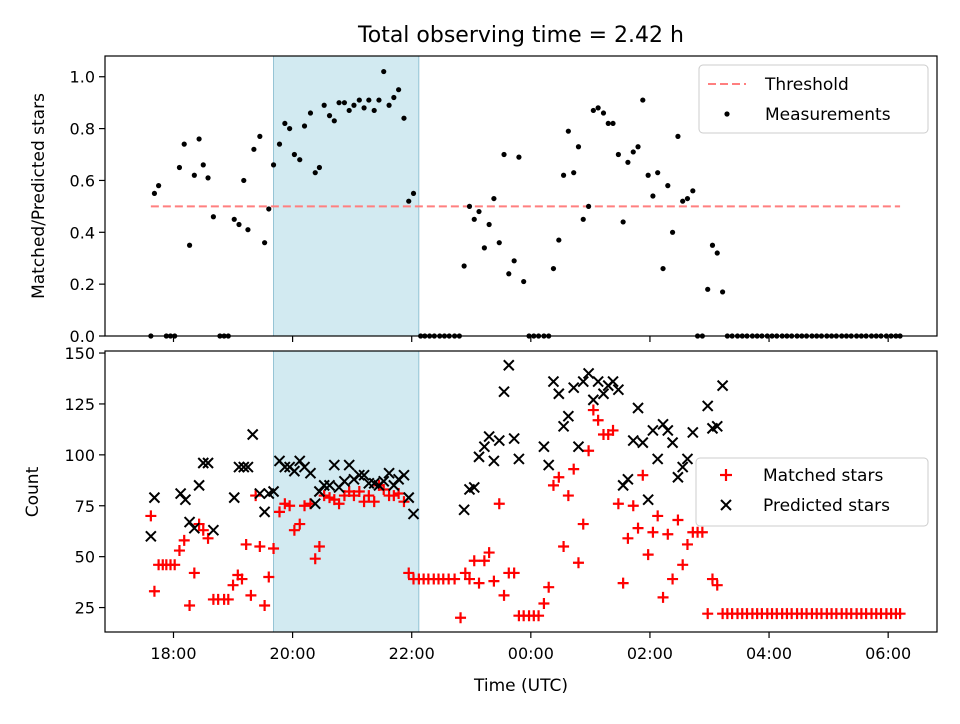 The image size is (960, 724). I want to click on x-tick-label: 20:00, so click(293, 653).